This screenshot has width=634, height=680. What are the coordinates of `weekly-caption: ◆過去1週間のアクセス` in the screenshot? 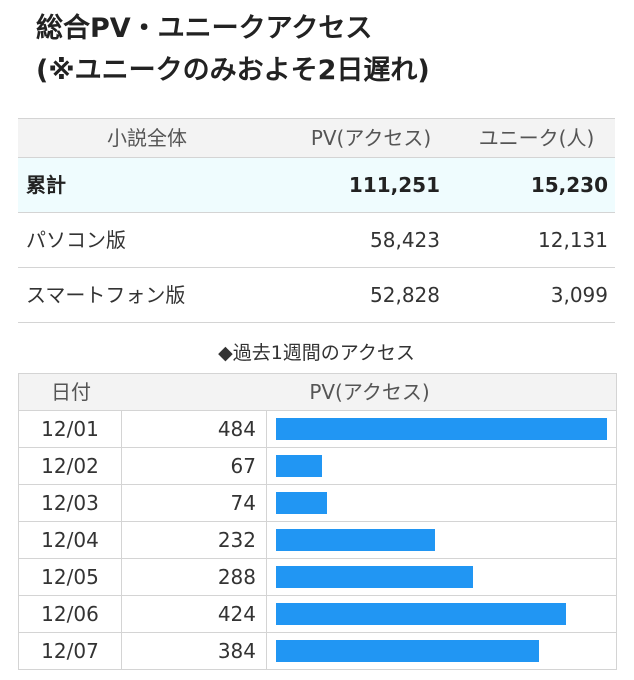 It's located at (316, 353).